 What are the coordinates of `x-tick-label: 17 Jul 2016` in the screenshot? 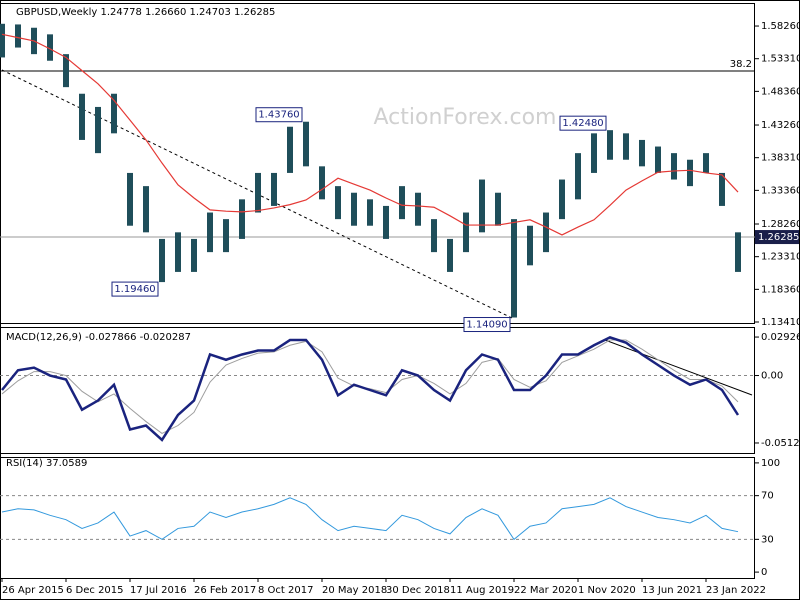 It's located at (158, 590).